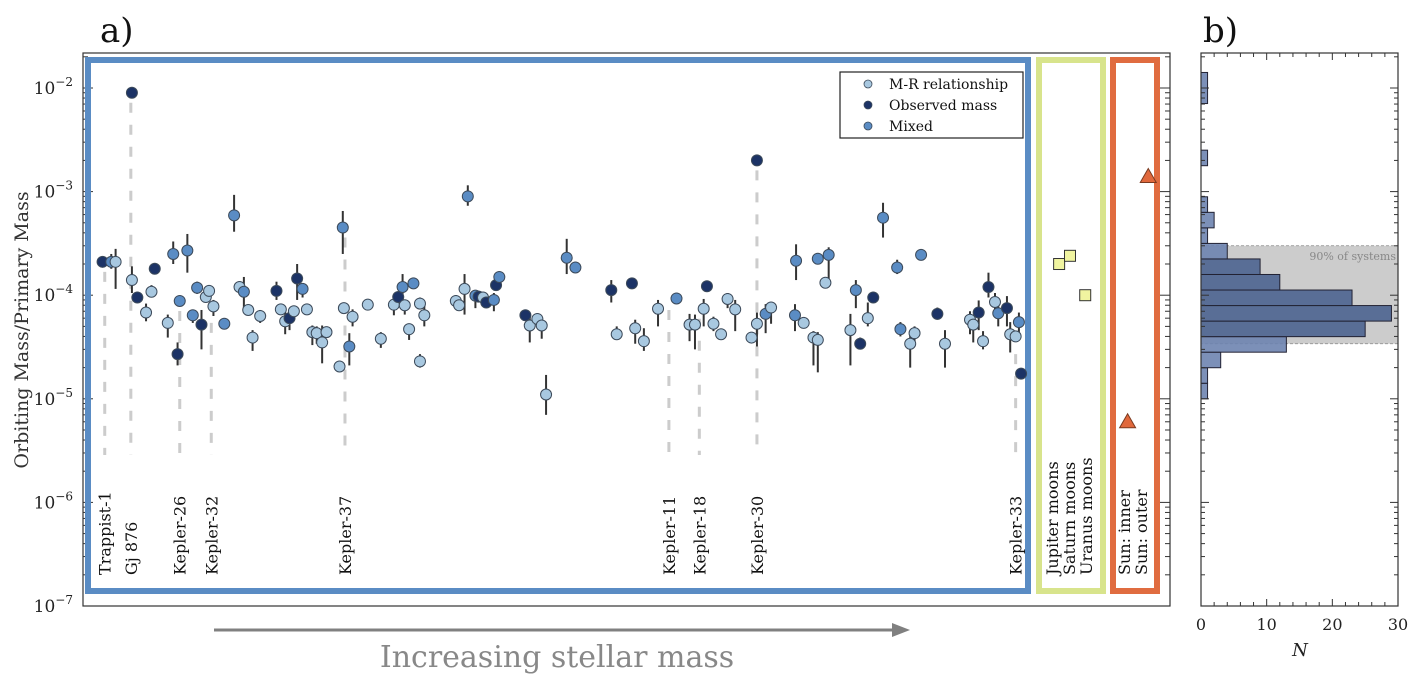  Describe the element at coordinates (1352, 256) in the screenshot. I see `band-label: 90% of systems` at that location.